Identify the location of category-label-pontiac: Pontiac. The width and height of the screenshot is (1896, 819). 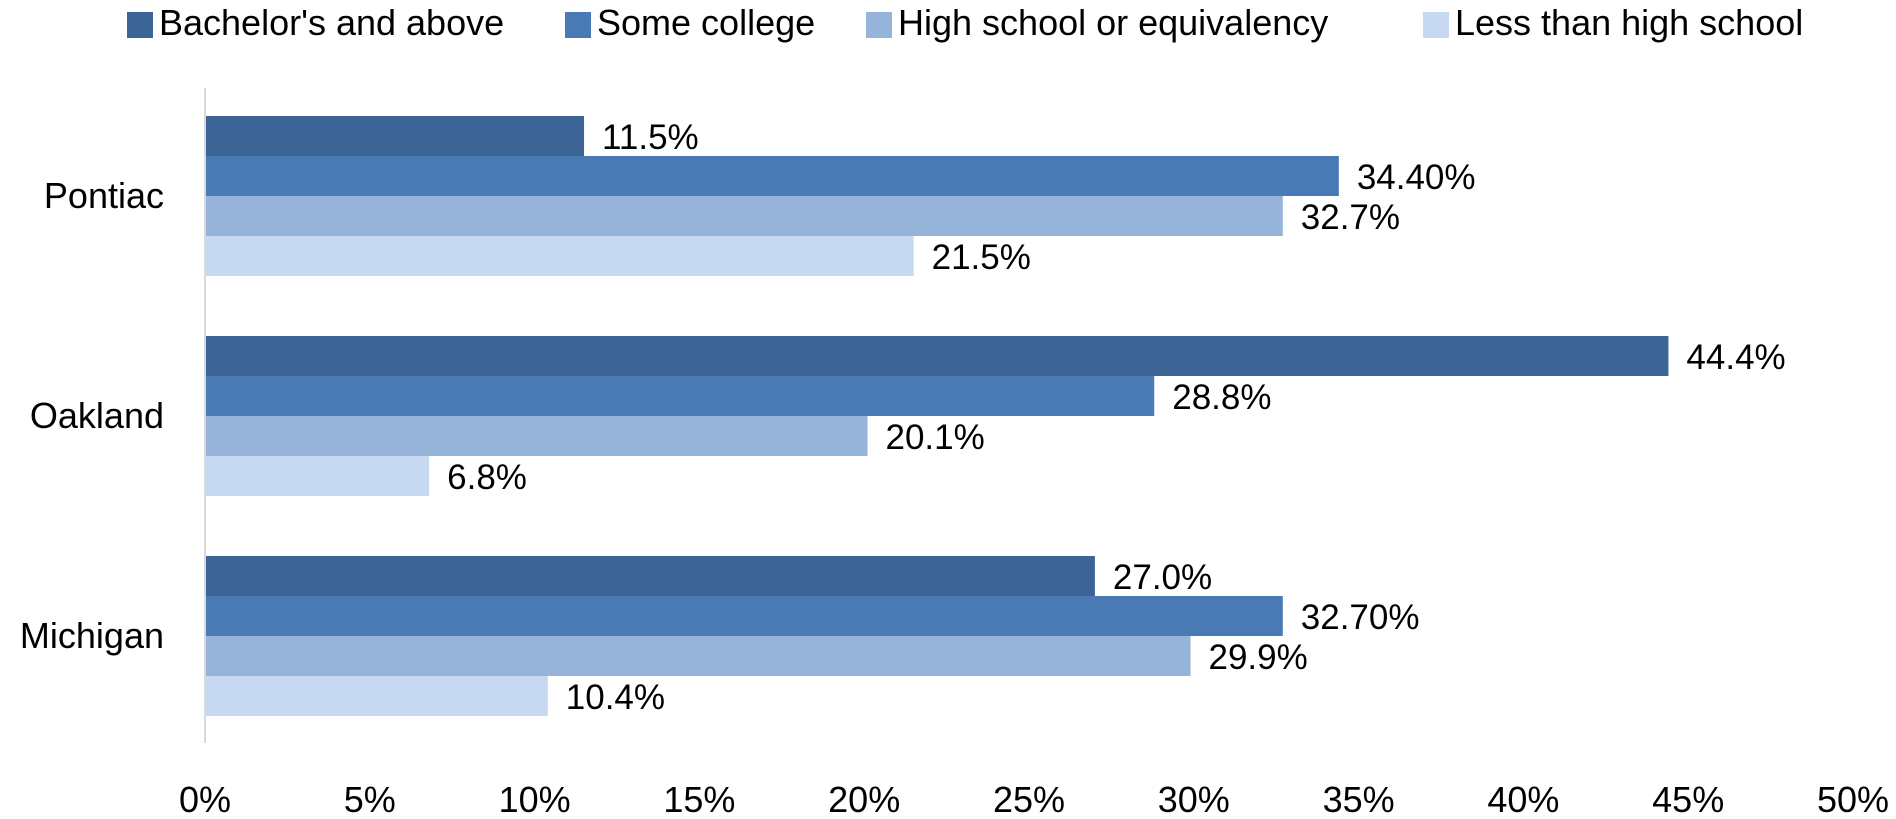
(104, 195).